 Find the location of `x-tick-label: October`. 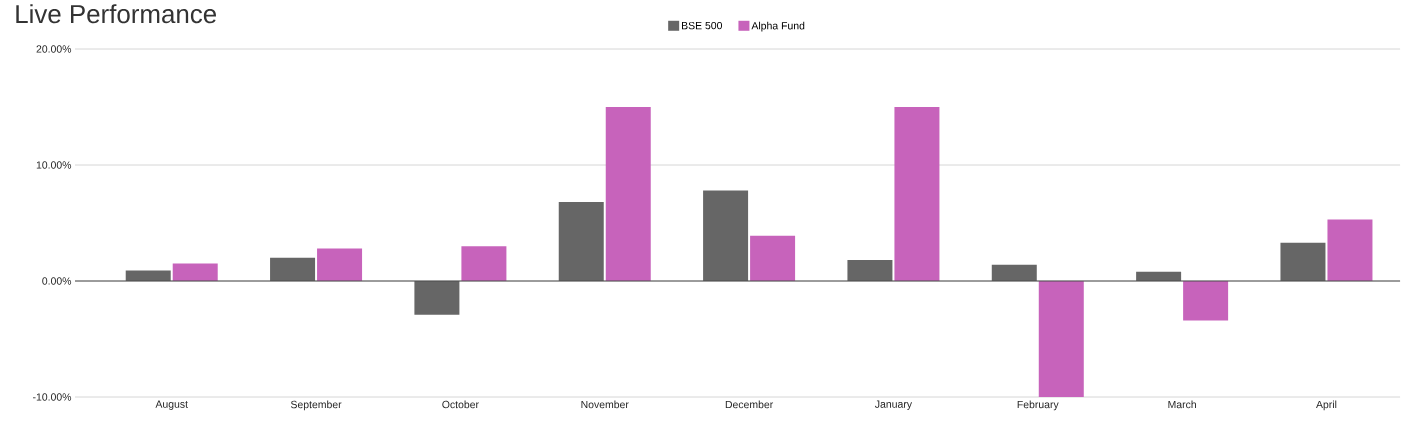

x-tick-label: October is located at coordinates (460, 404).